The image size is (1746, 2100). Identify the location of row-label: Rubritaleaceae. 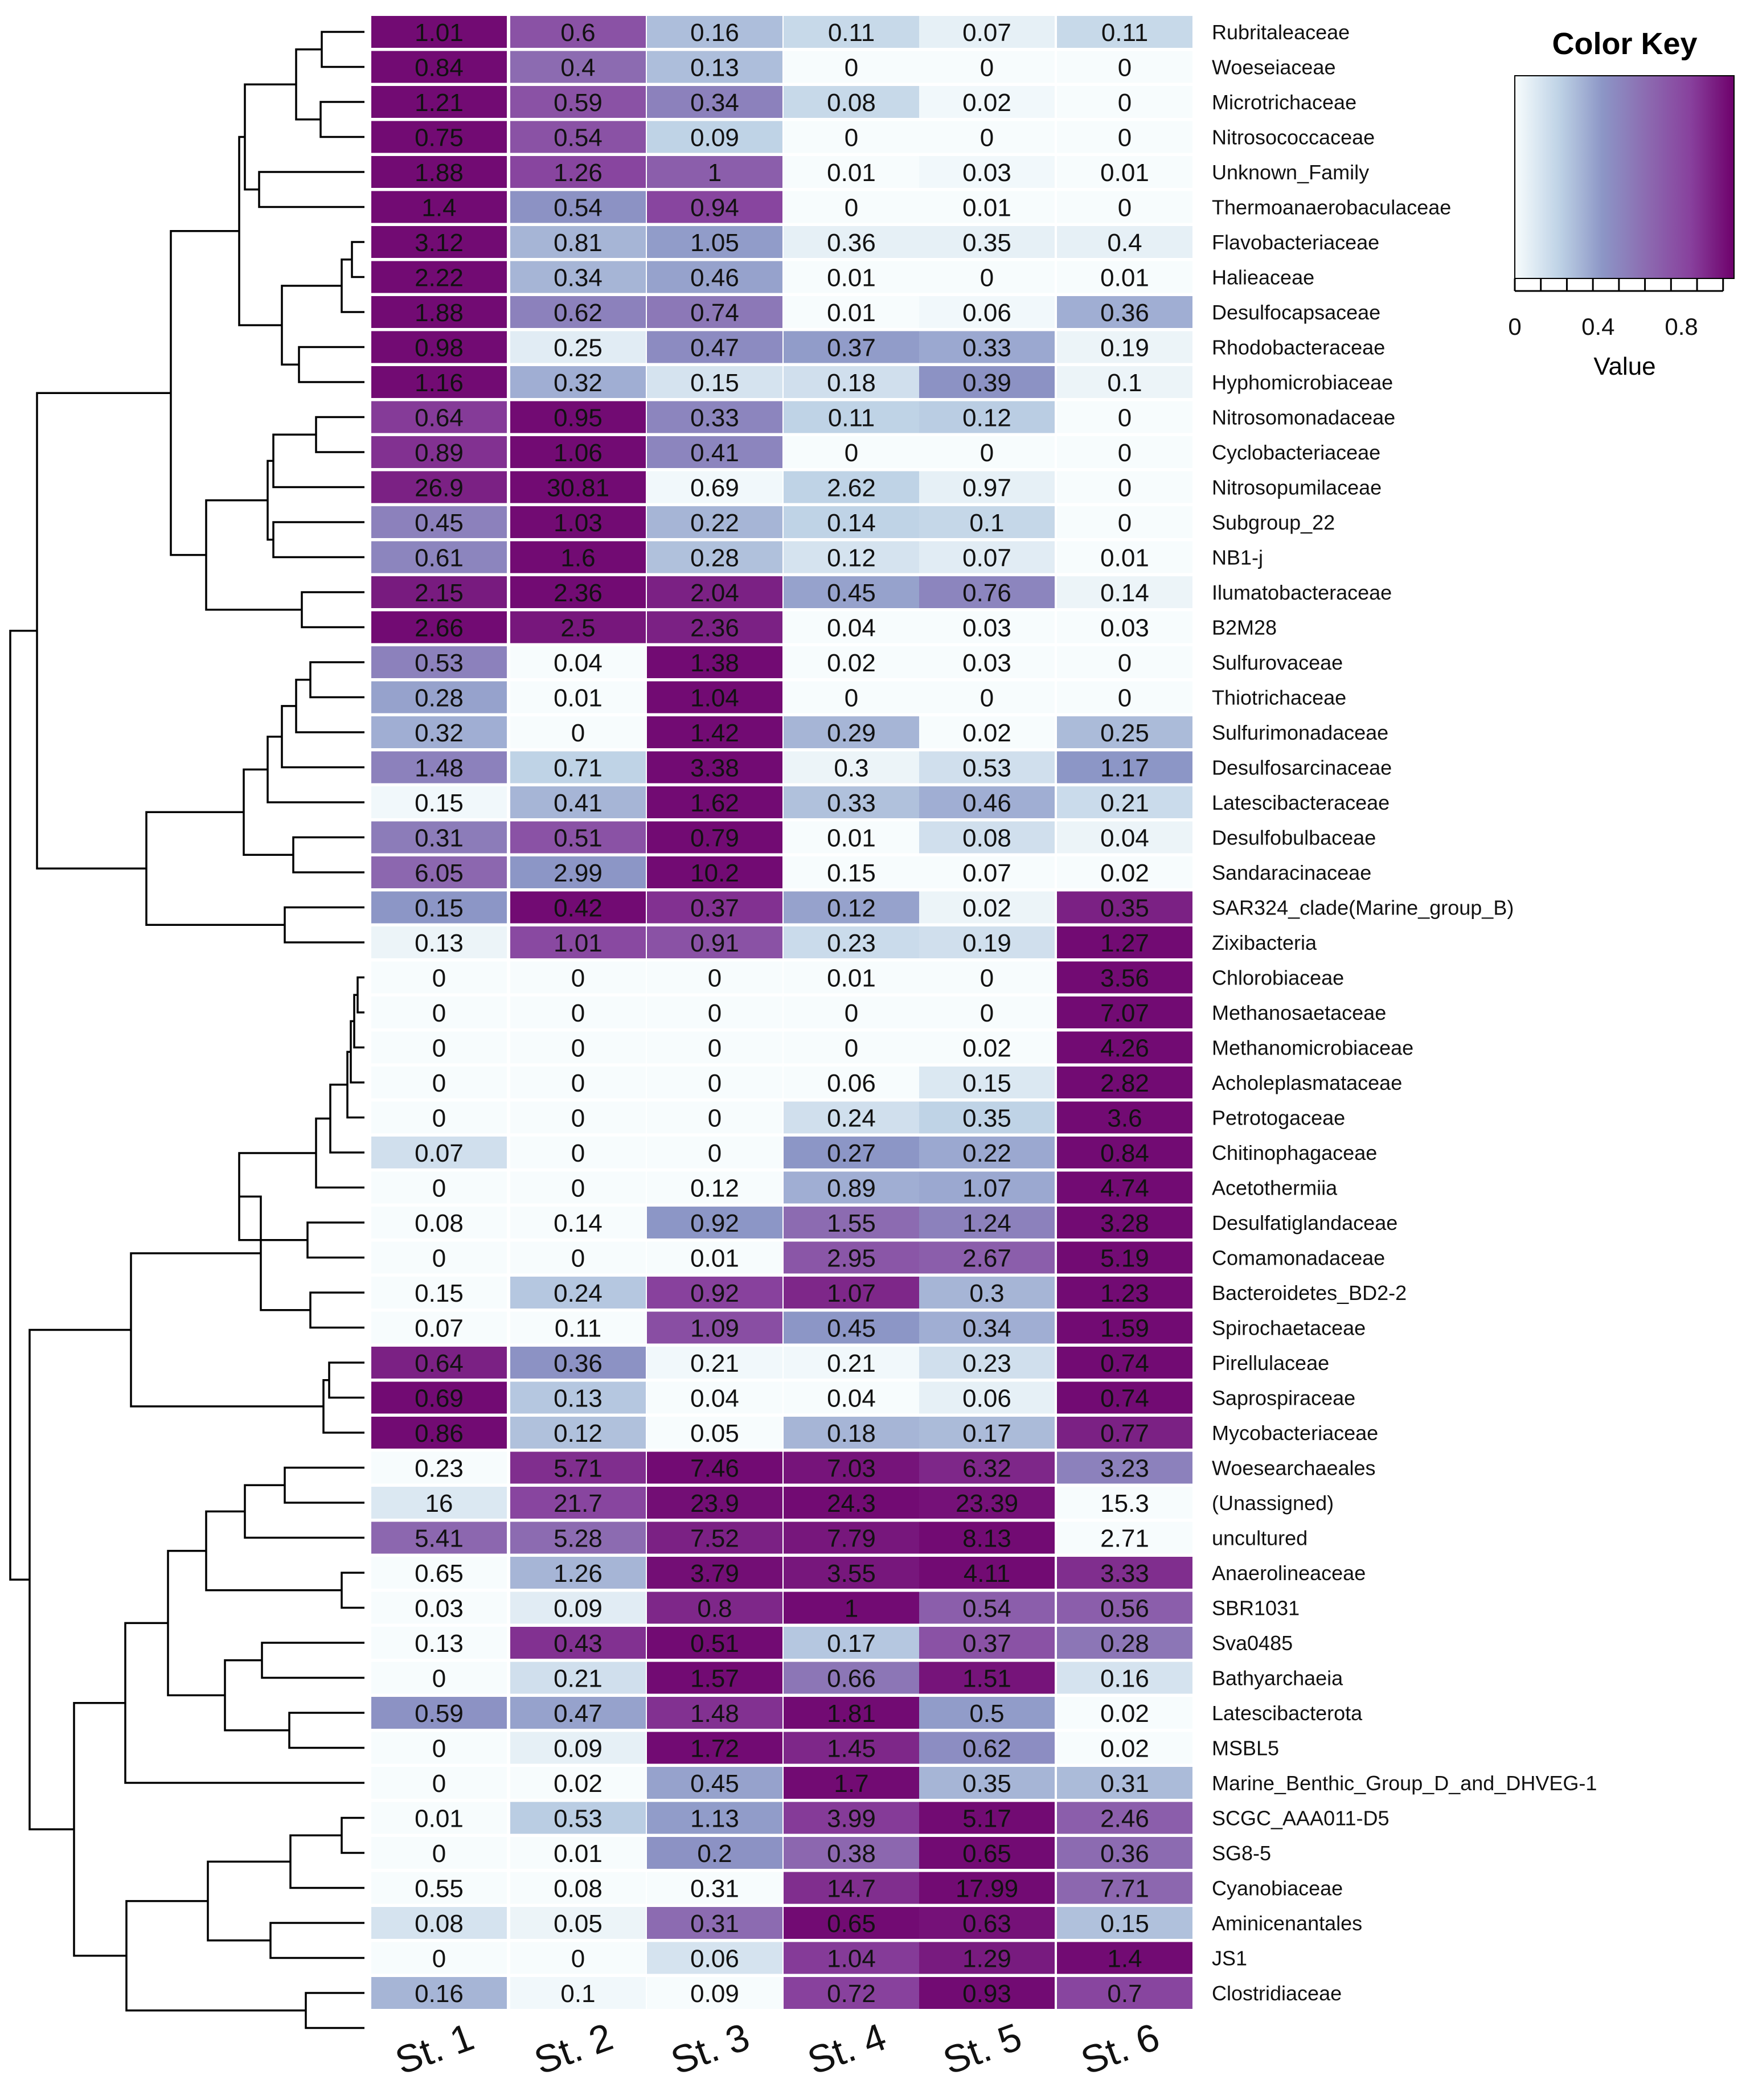
(1281, 32).